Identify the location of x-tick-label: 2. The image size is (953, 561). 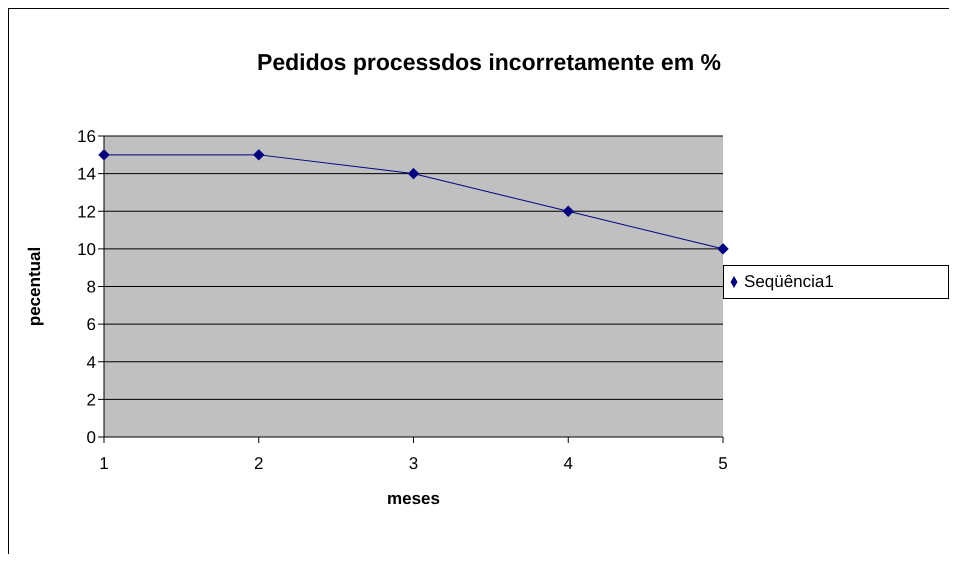
(259, 464).